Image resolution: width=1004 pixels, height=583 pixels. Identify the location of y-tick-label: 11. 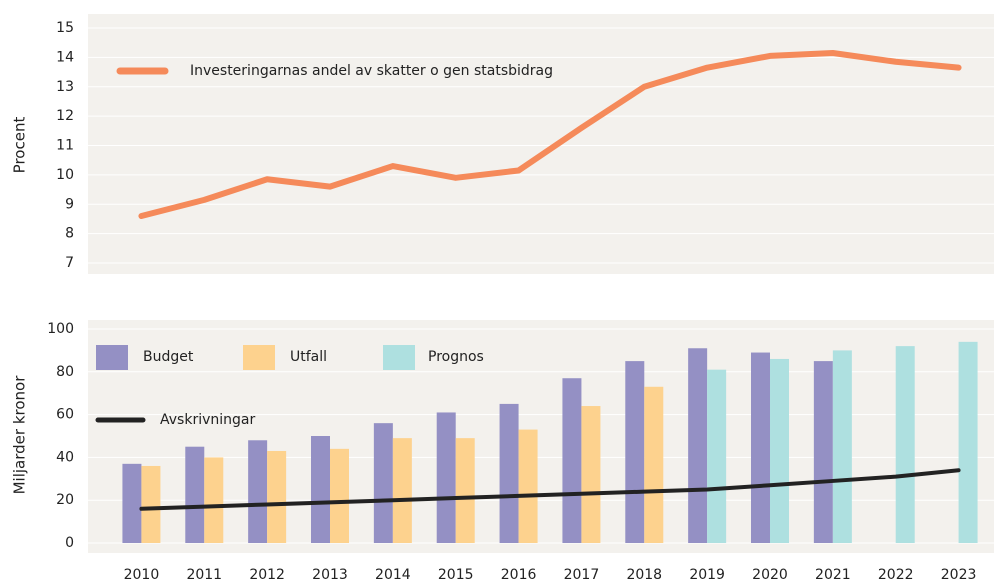
(65, 146).